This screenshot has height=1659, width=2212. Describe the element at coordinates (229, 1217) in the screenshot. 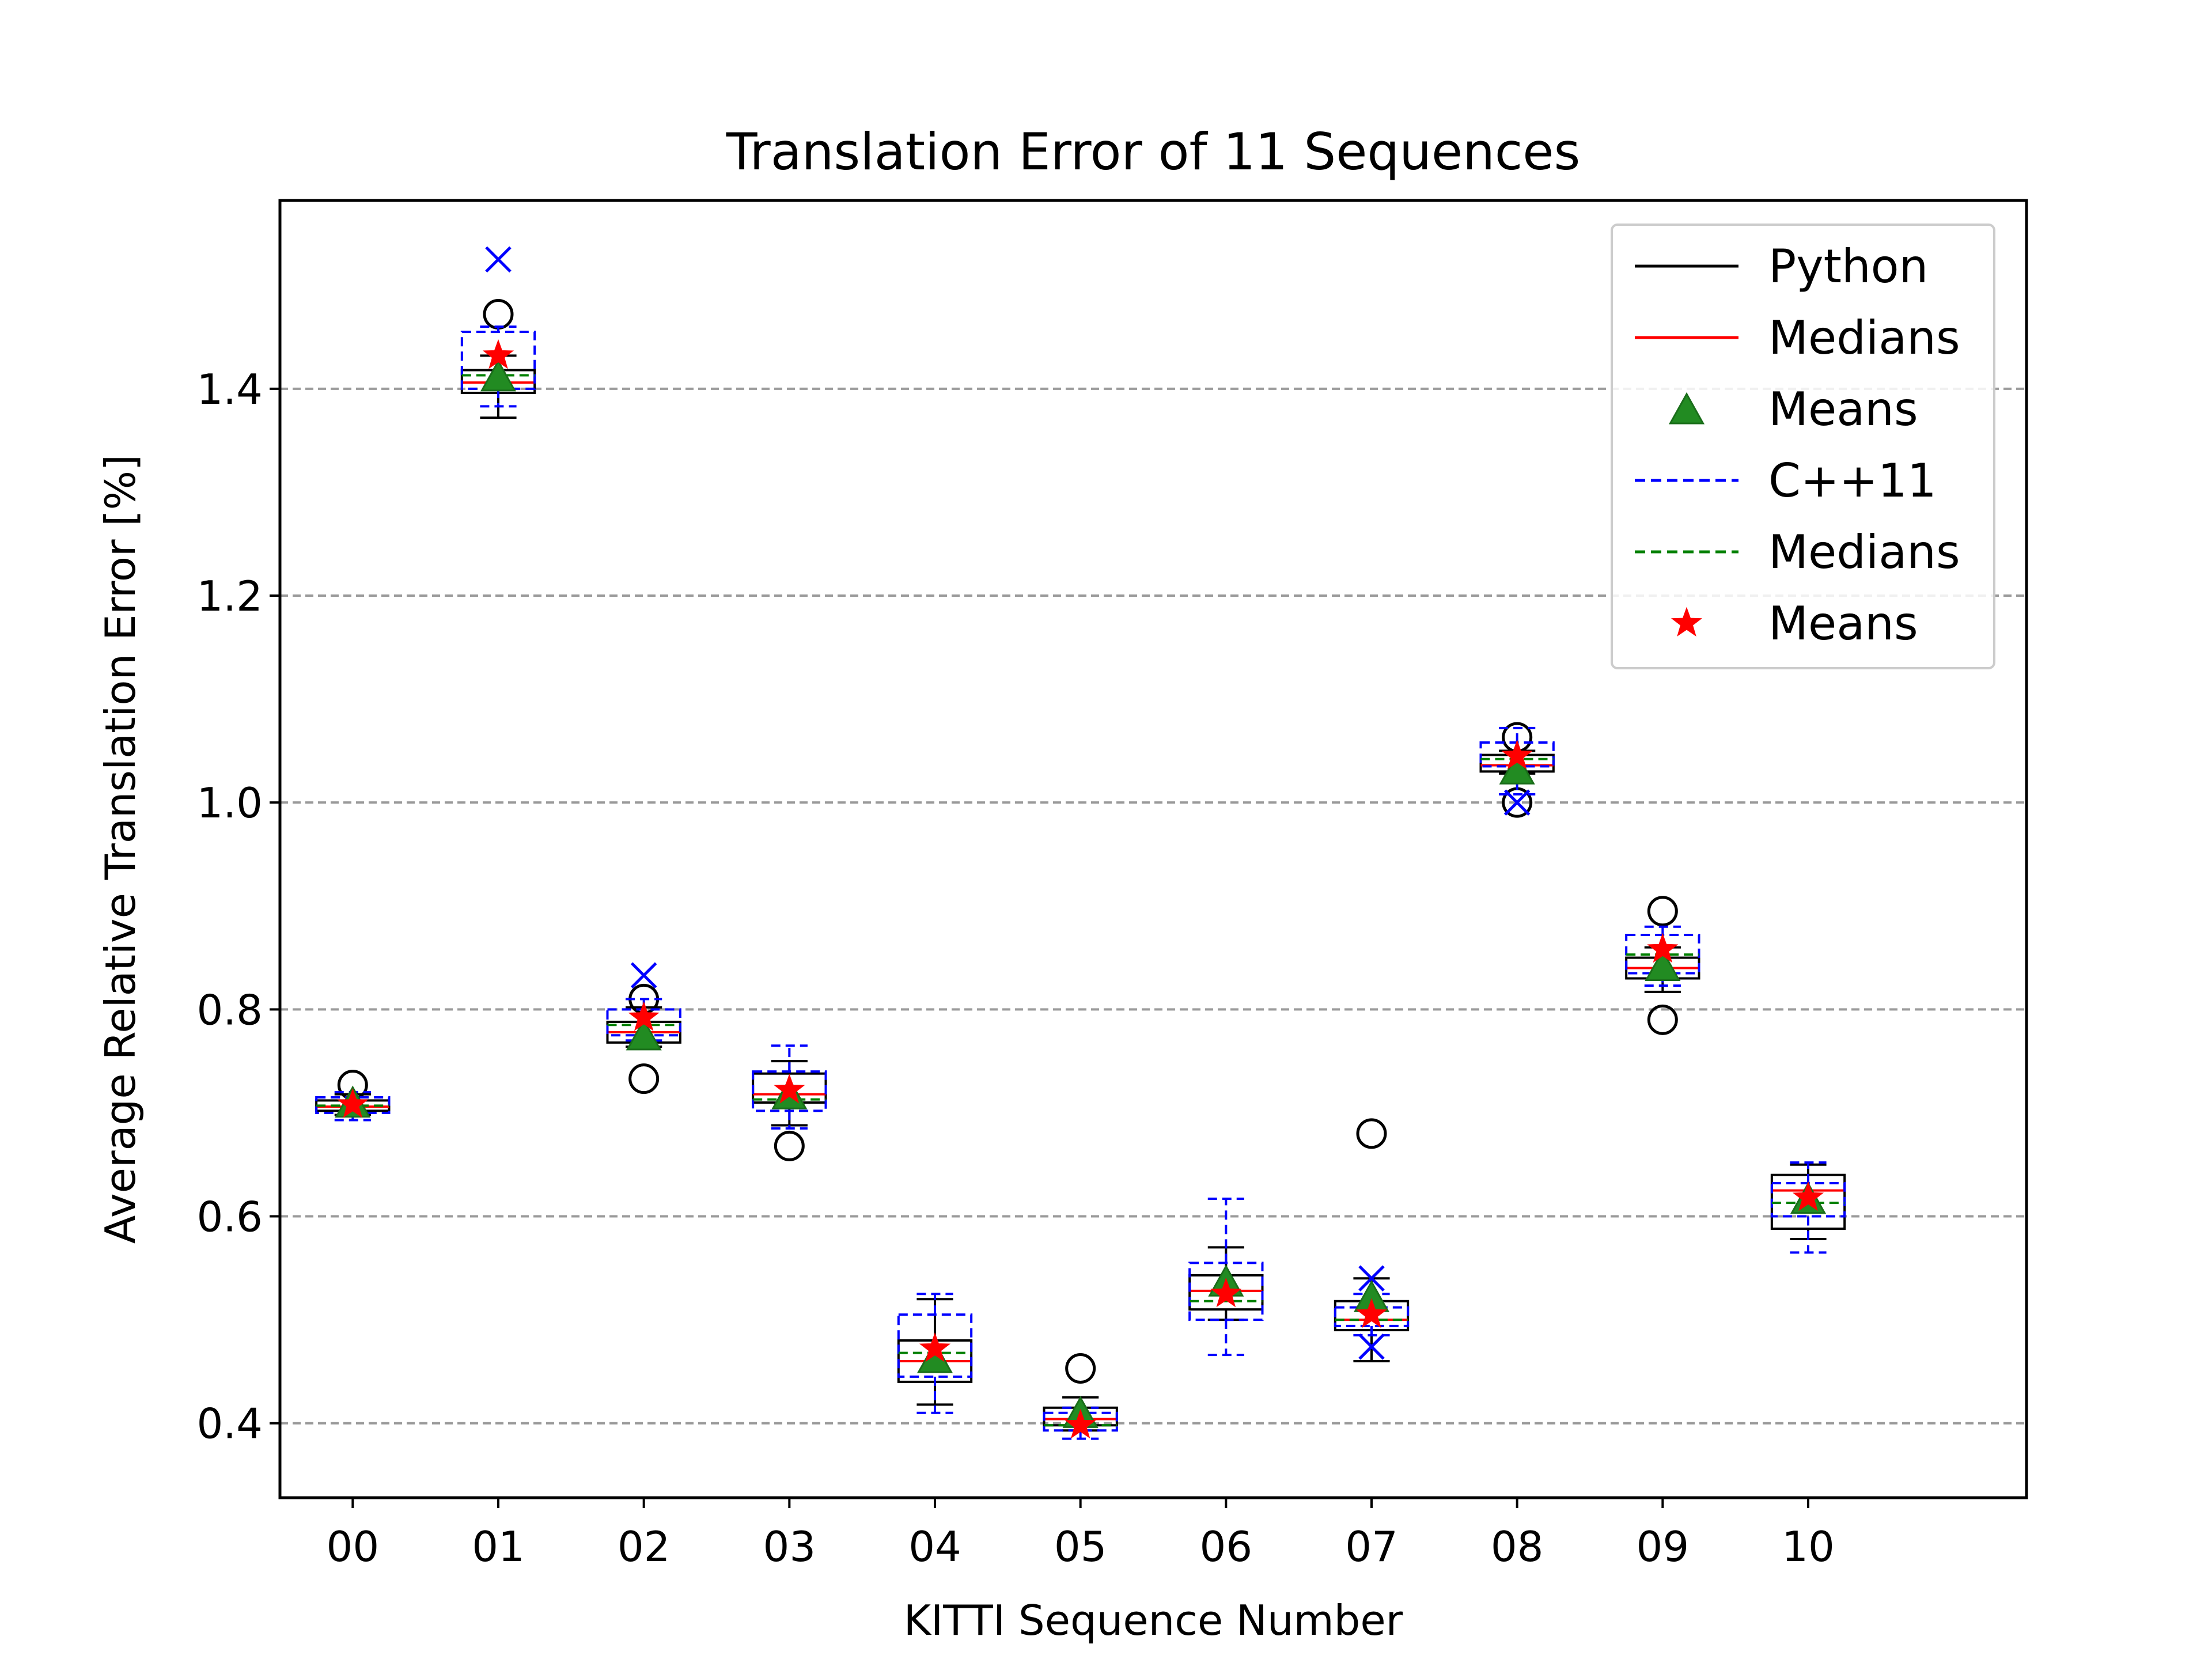

I see `y-tick-label: 0.6` at that location.